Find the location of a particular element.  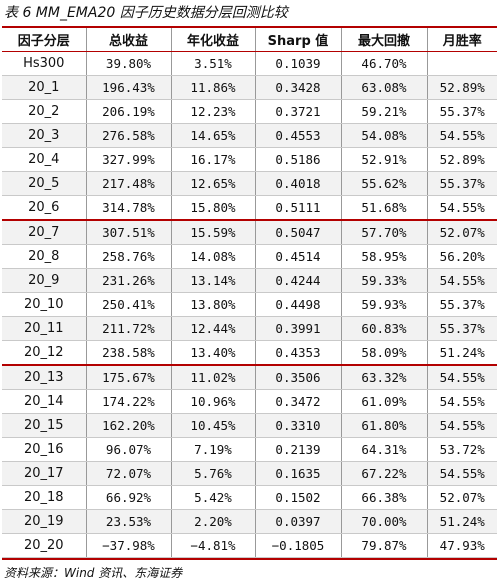

max-drawdown-cell: 66.38% is located at coordinates (384, 497).